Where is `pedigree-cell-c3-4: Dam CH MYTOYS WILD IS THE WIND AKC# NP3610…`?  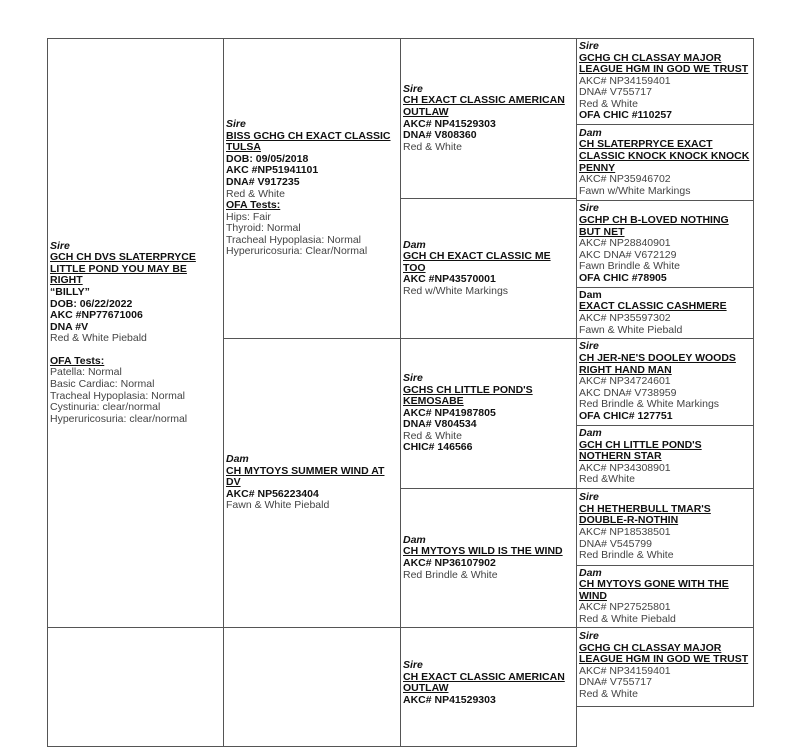 pedigree-cell-c3-4: Dam CH MYTOYS WILD IS THE WIND AKC# NP3610… is located at coordinates (488, 558).